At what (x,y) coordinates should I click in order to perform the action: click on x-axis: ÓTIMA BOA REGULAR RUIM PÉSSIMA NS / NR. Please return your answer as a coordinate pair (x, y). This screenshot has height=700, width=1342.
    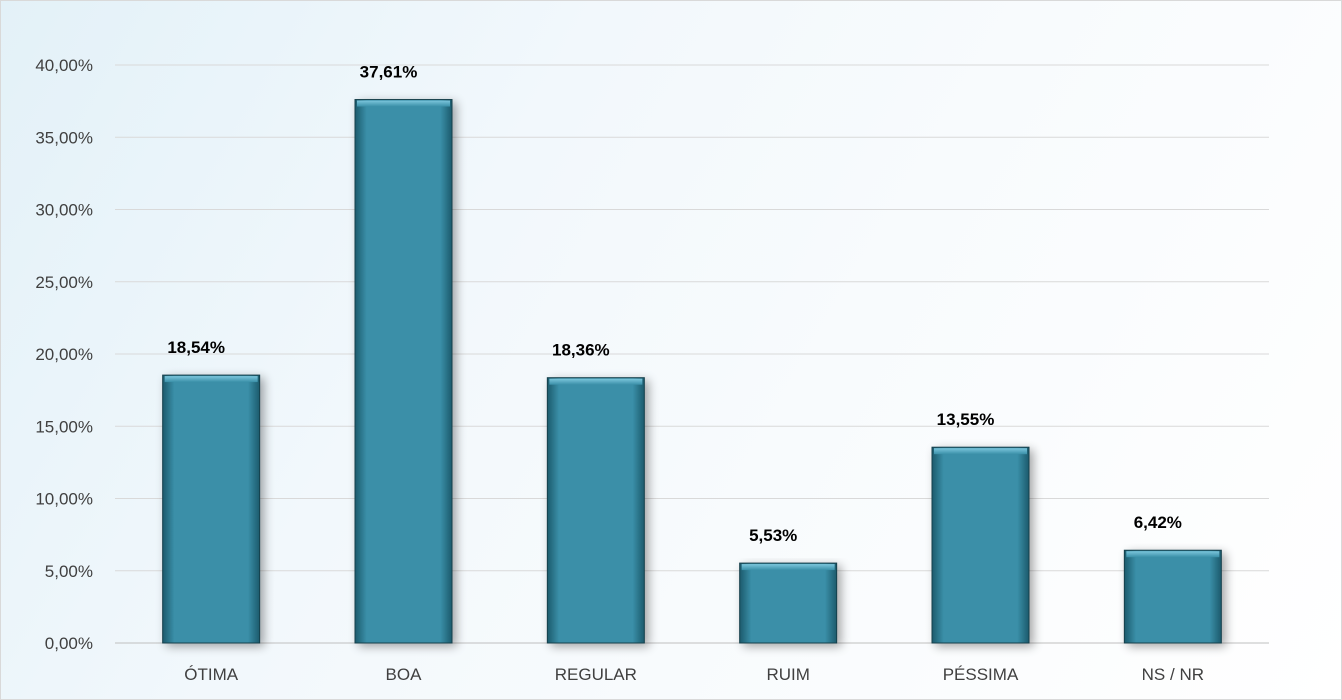
    Looking at the image, I should click on (694, 674).